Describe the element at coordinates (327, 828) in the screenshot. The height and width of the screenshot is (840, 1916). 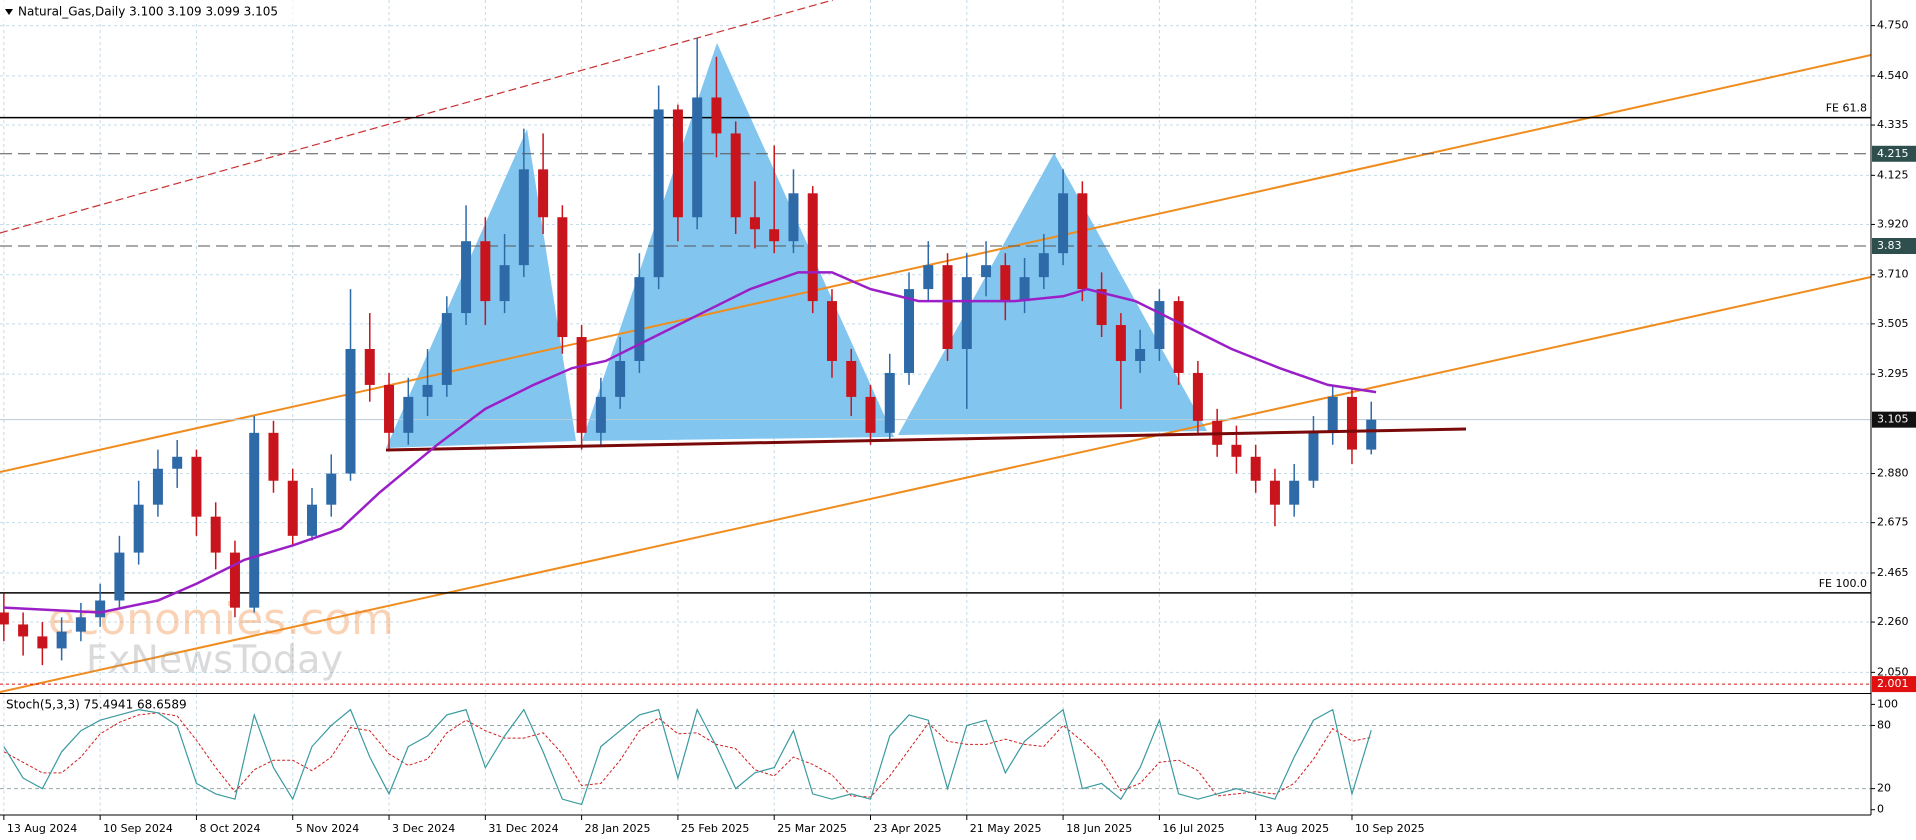
I see `x-tick-label: 5 Nov 2024` at that location.